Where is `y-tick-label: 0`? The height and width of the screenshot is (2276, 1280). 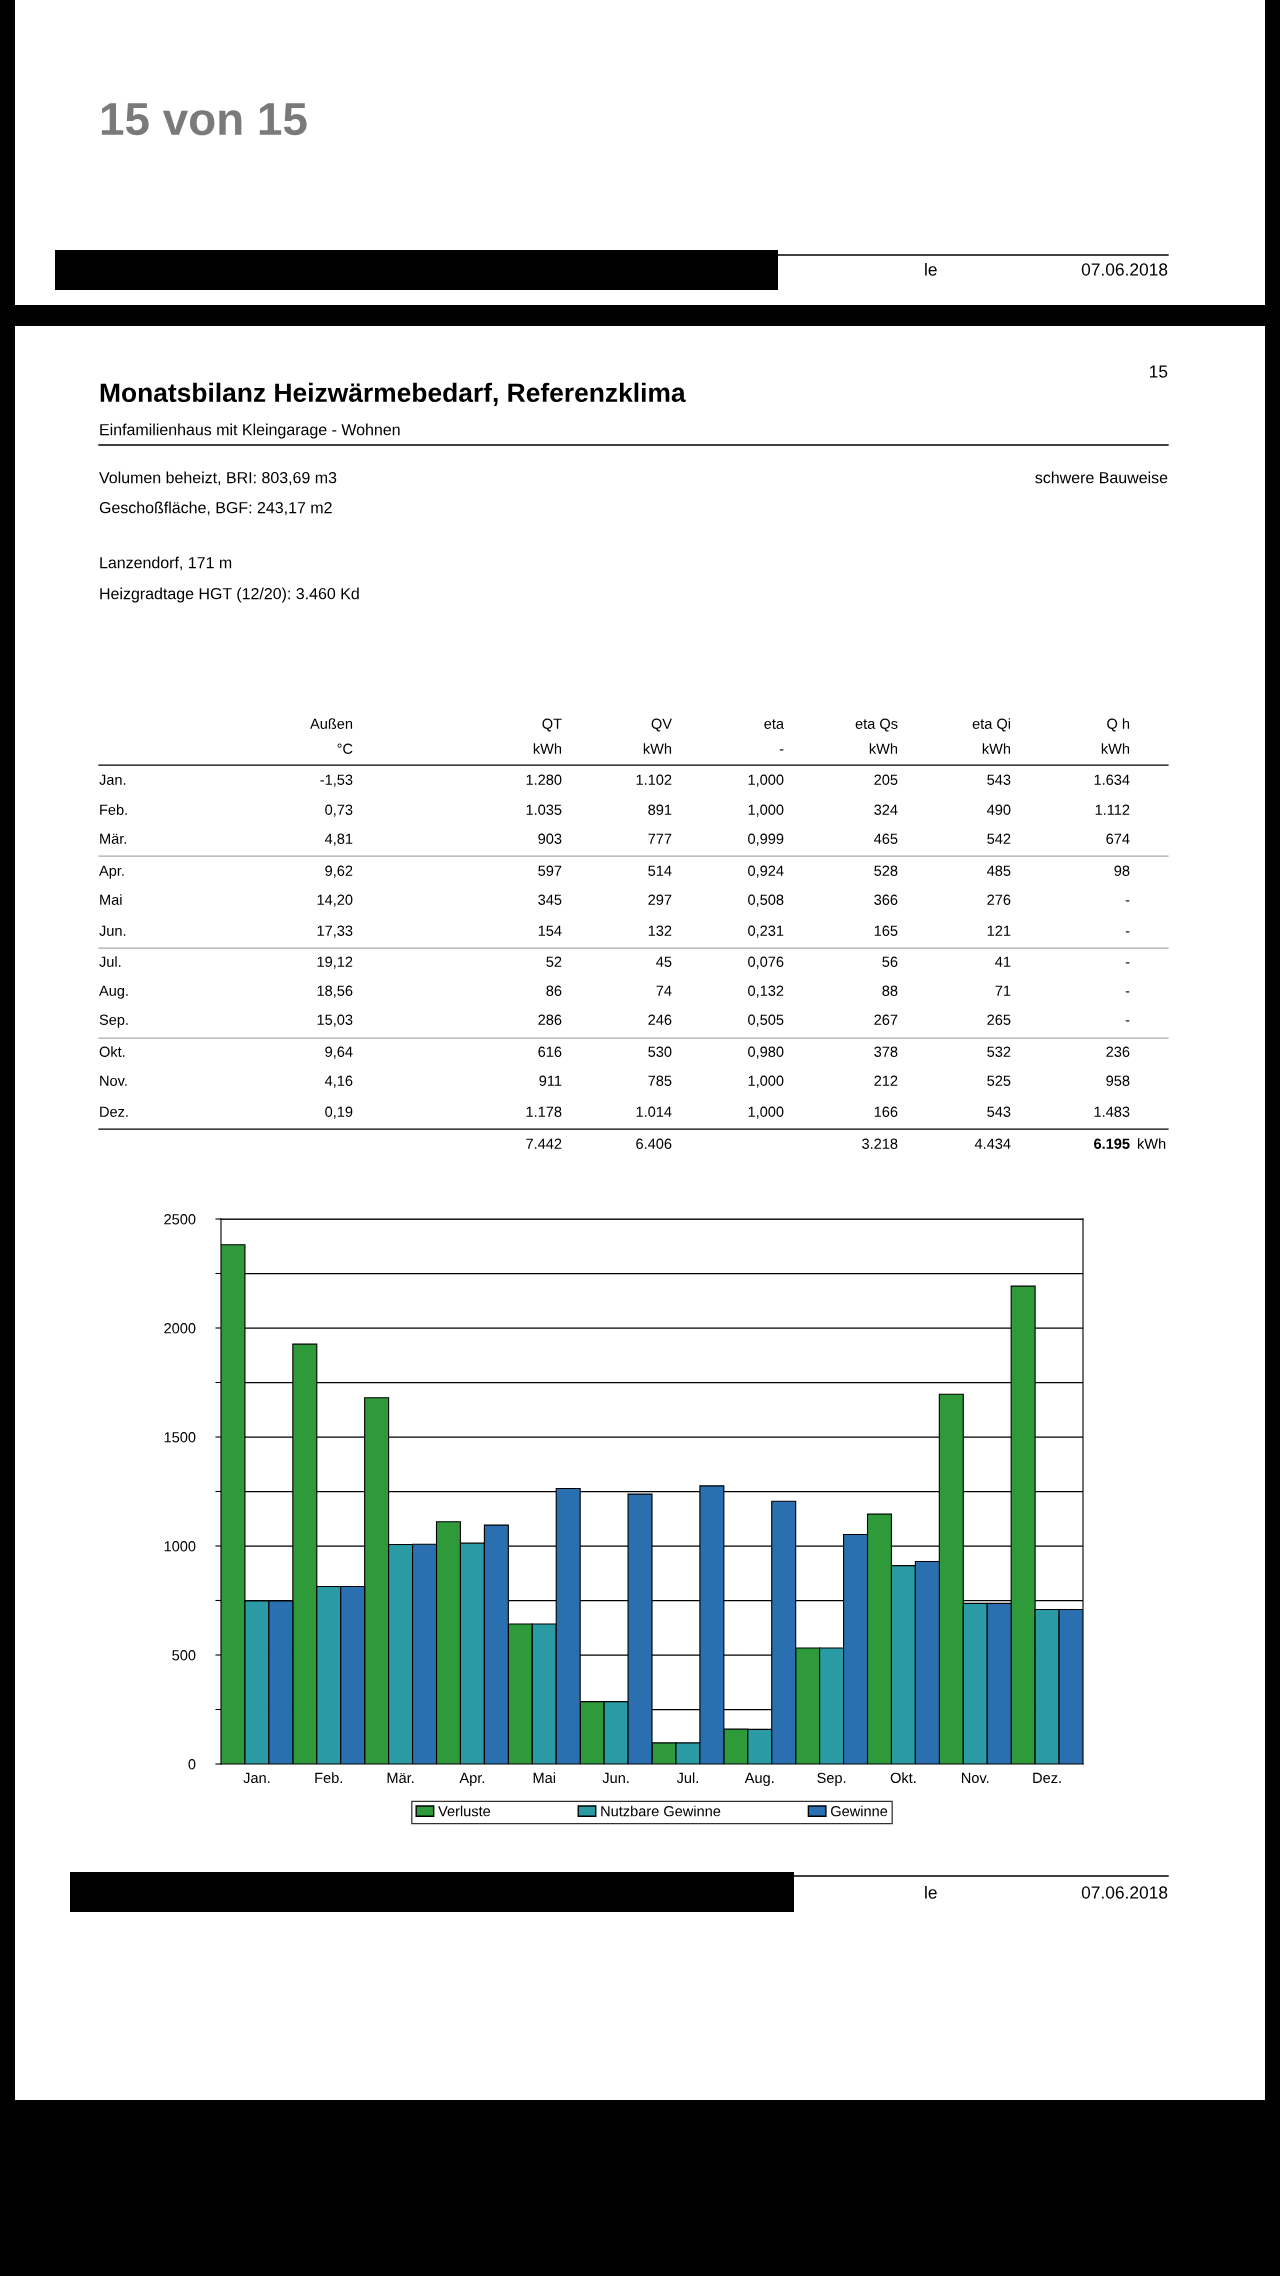
y-tick-label: 0 is located at coordinates (192, 1764).